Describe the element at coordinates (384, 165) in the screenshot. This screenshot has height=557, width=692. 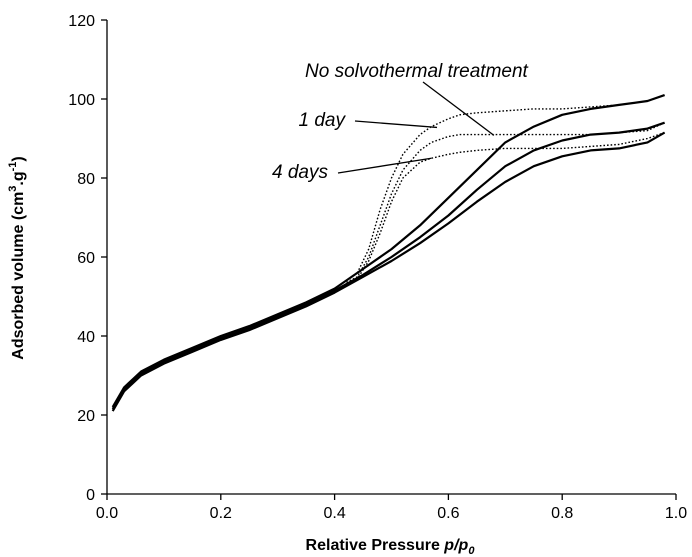
I see `annotation-leader-4-days` at that location.